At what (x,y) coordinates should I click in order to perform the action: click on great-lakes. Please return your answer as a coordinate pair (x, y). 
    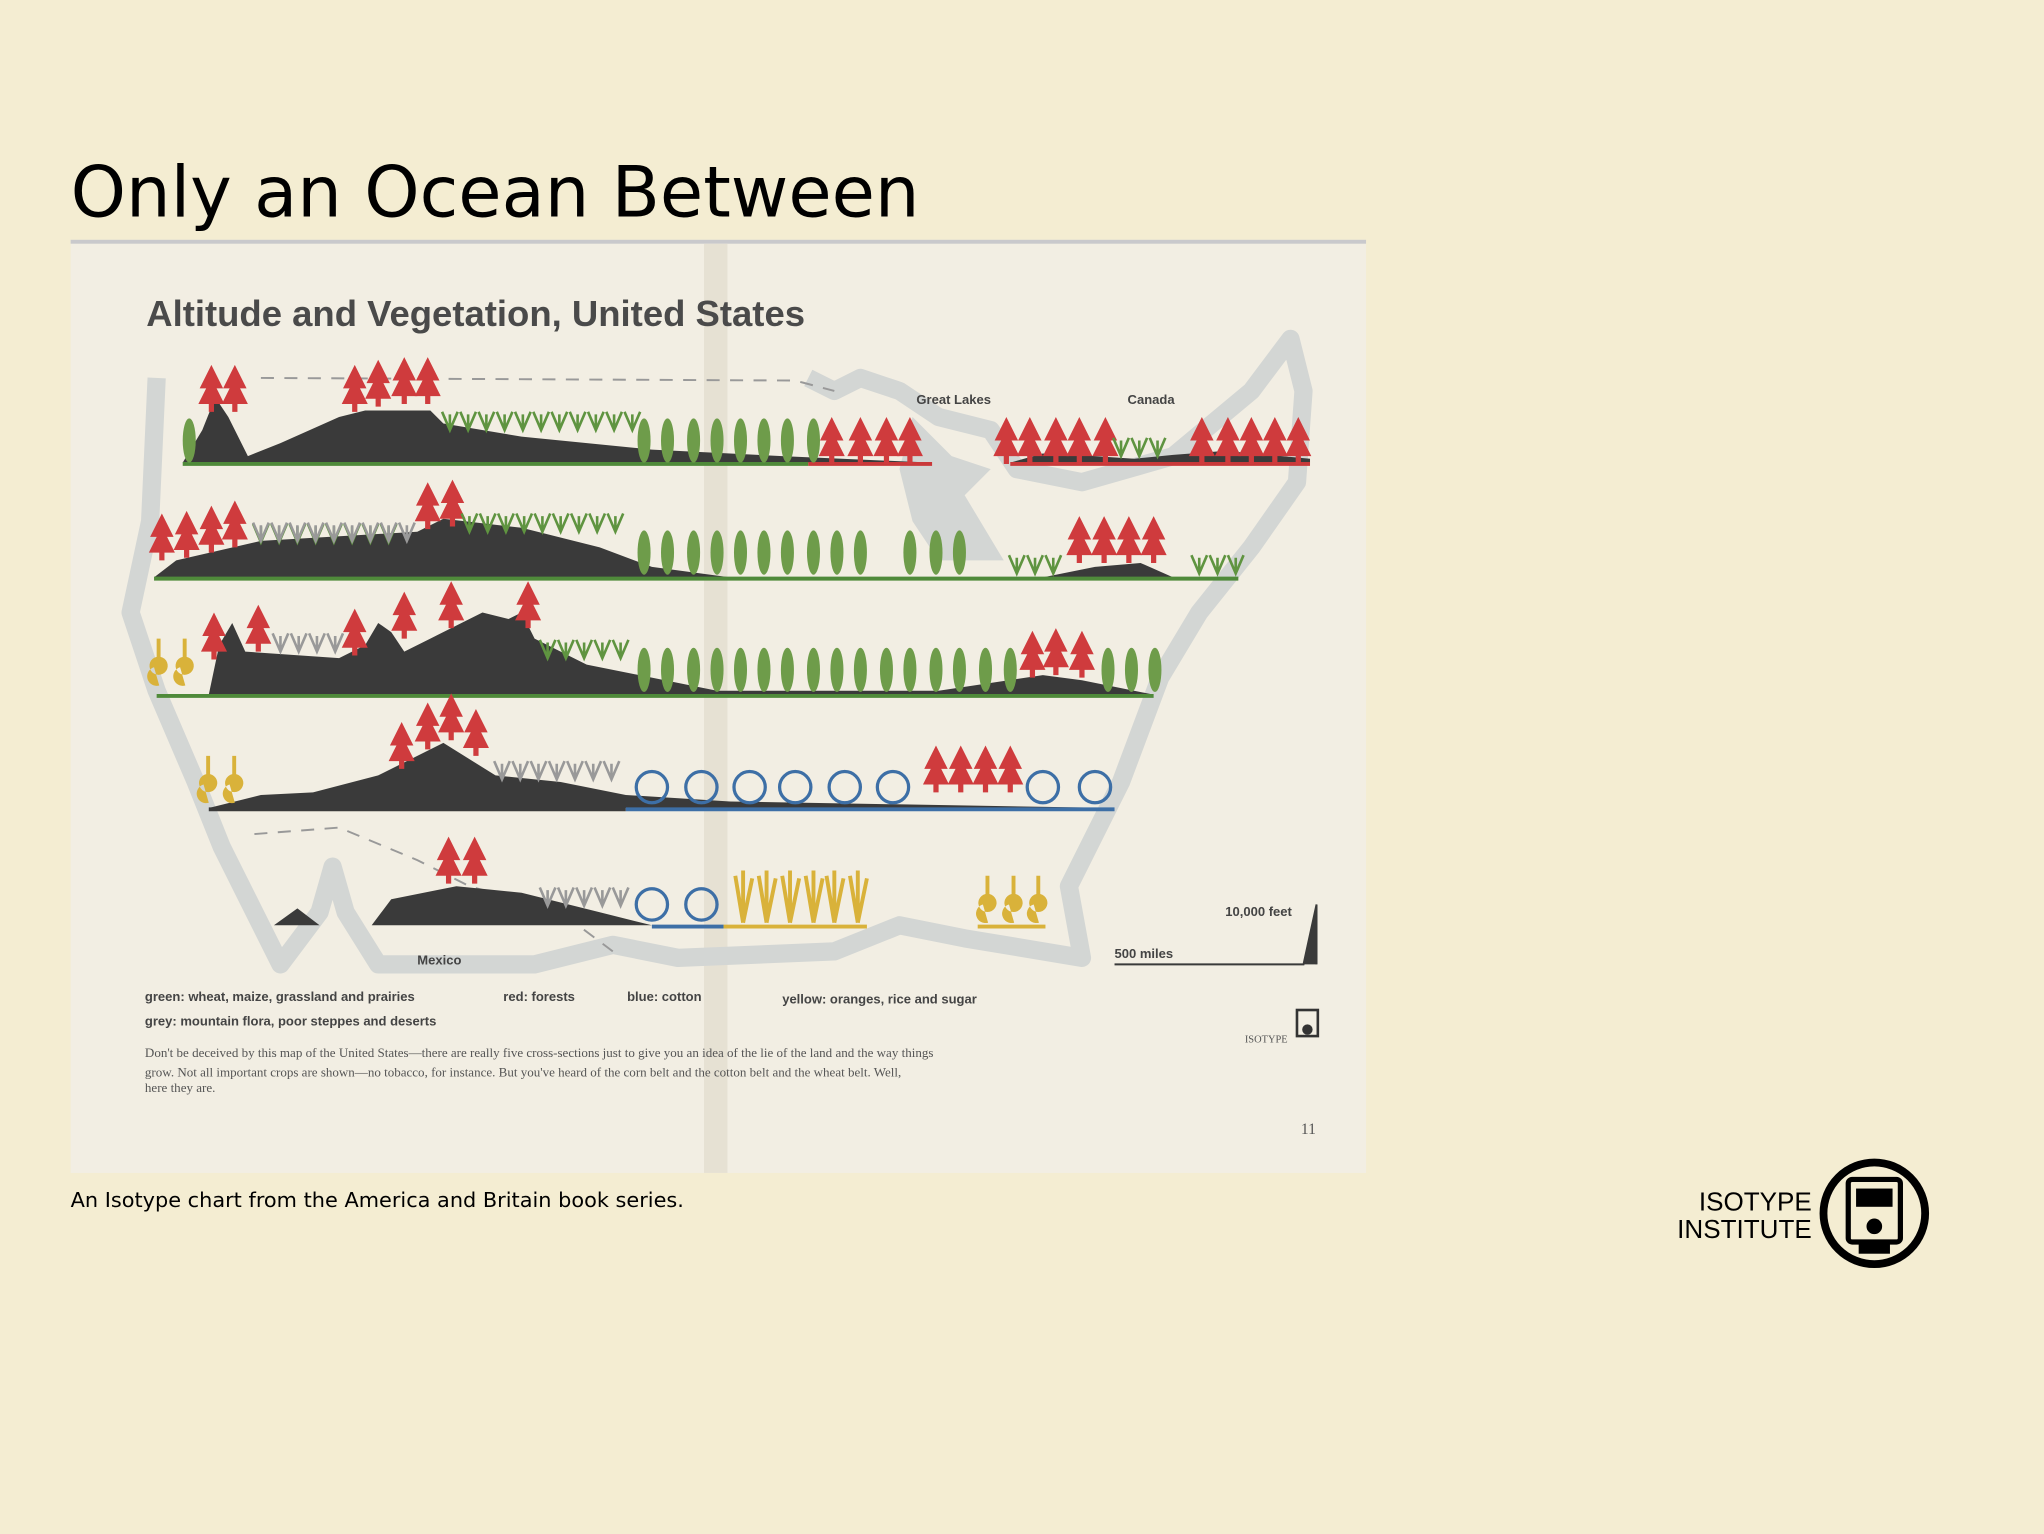
    Looking at the image, I should click on (951, 489).